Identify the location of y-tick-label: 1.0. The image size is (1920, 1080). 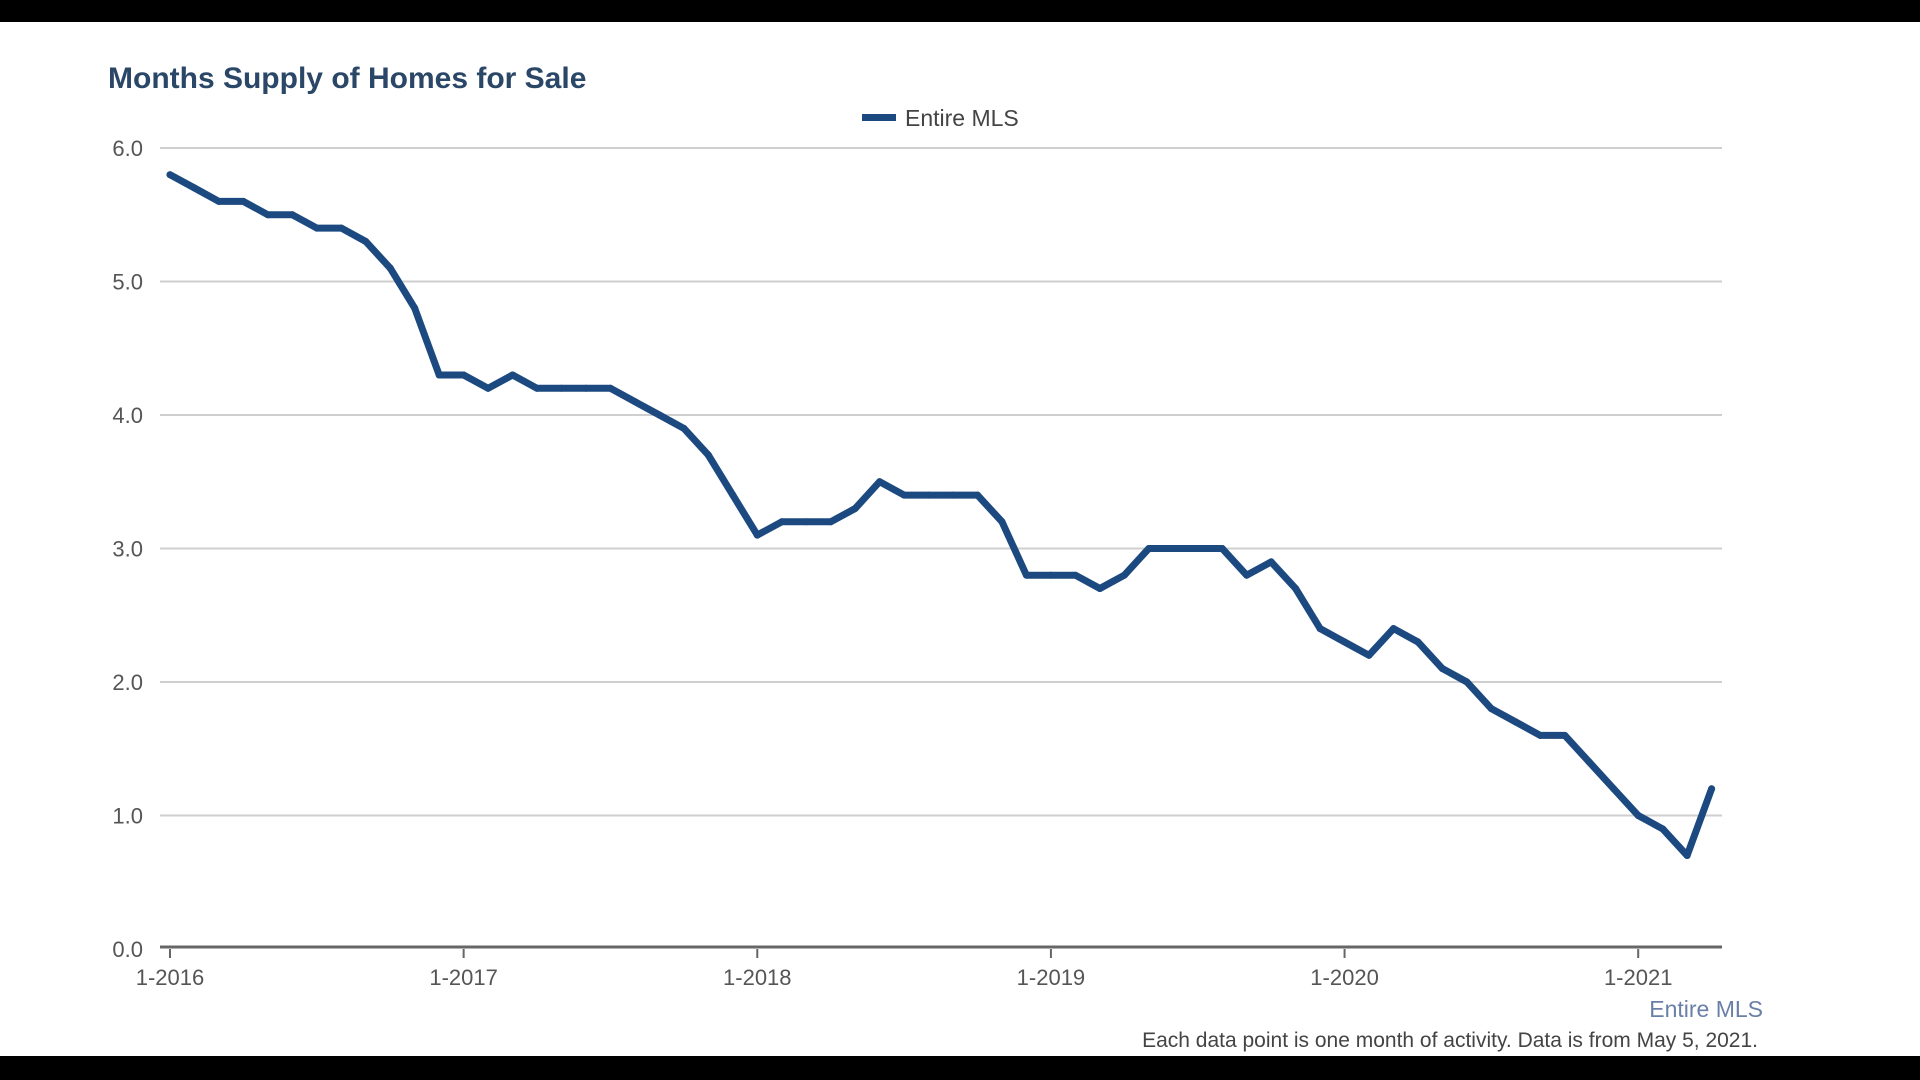
(127, 816).